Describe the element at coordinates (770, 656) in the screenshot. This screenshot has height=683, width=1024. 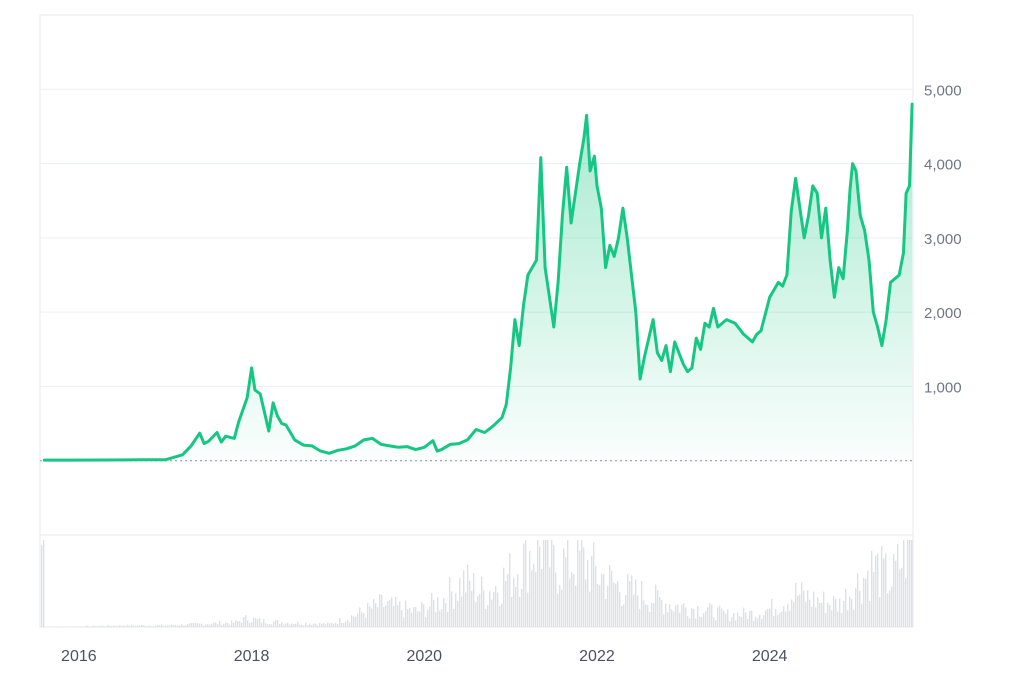
I see `x-tick-label: 2024` at that location.